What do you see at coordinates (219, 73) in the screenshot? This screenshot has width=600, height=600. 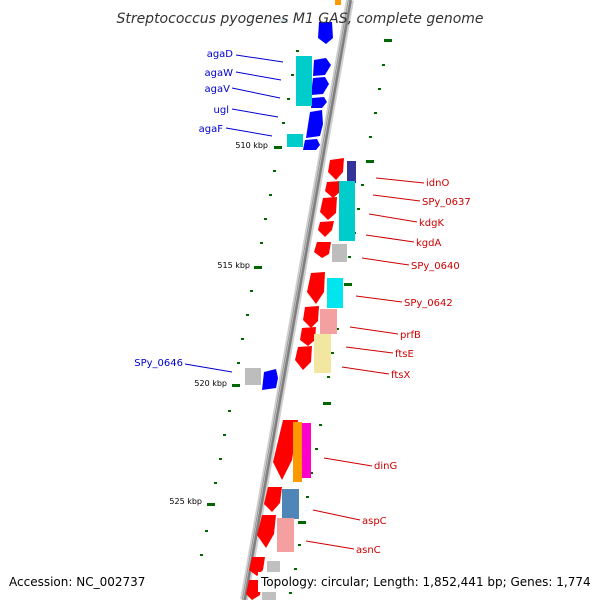 I see `gene-label-agaW: agaW` at bounding box center [219, 73].